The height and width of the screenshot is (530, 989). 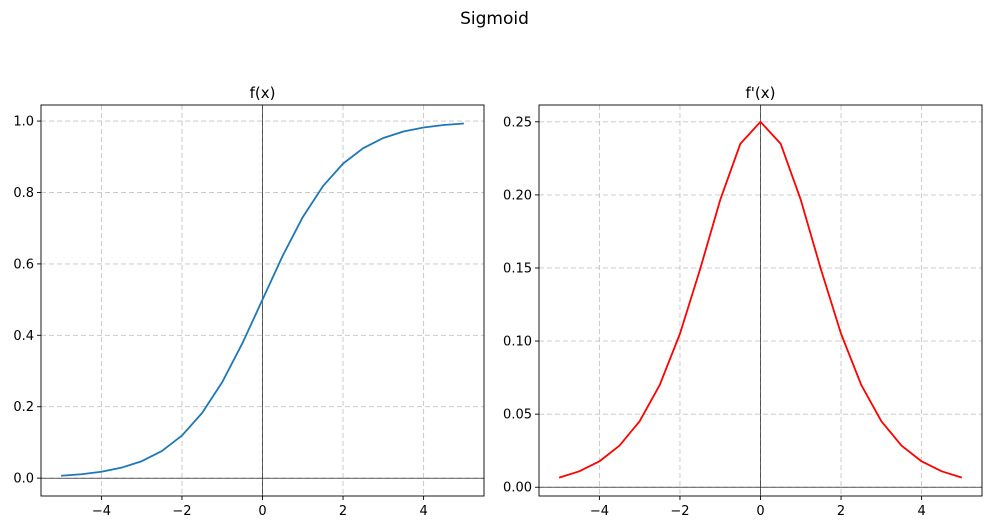 I want to click on y-tick-label: 0.2, so click(x=23, y=407).